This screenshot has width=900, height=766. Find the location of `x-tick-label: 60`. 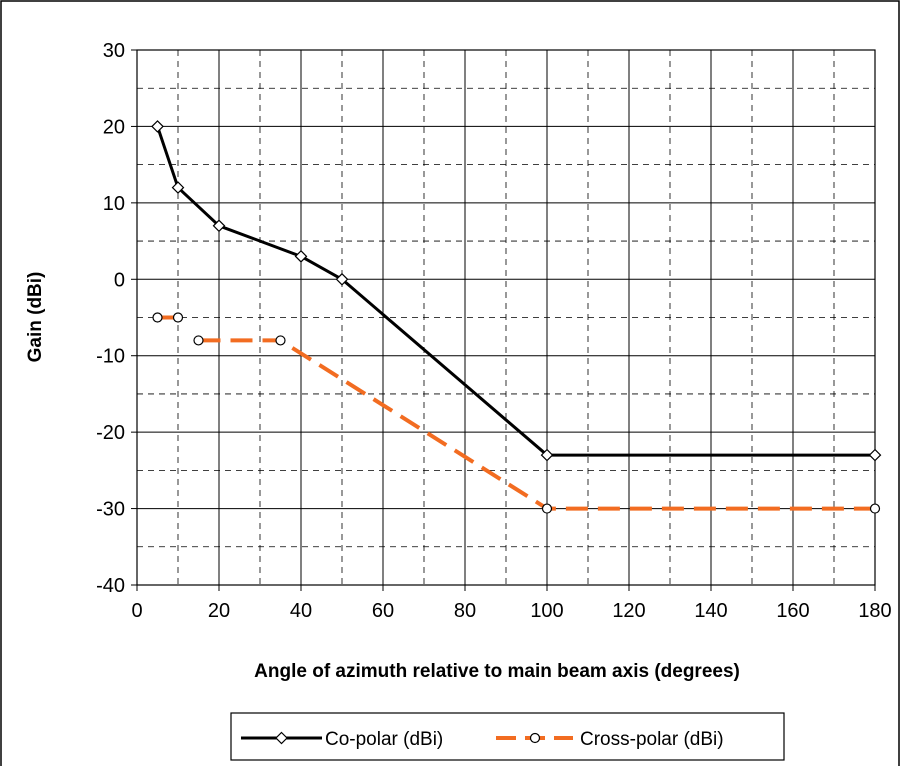

x-tick-label: 60 is located at coordinates (383, 611).